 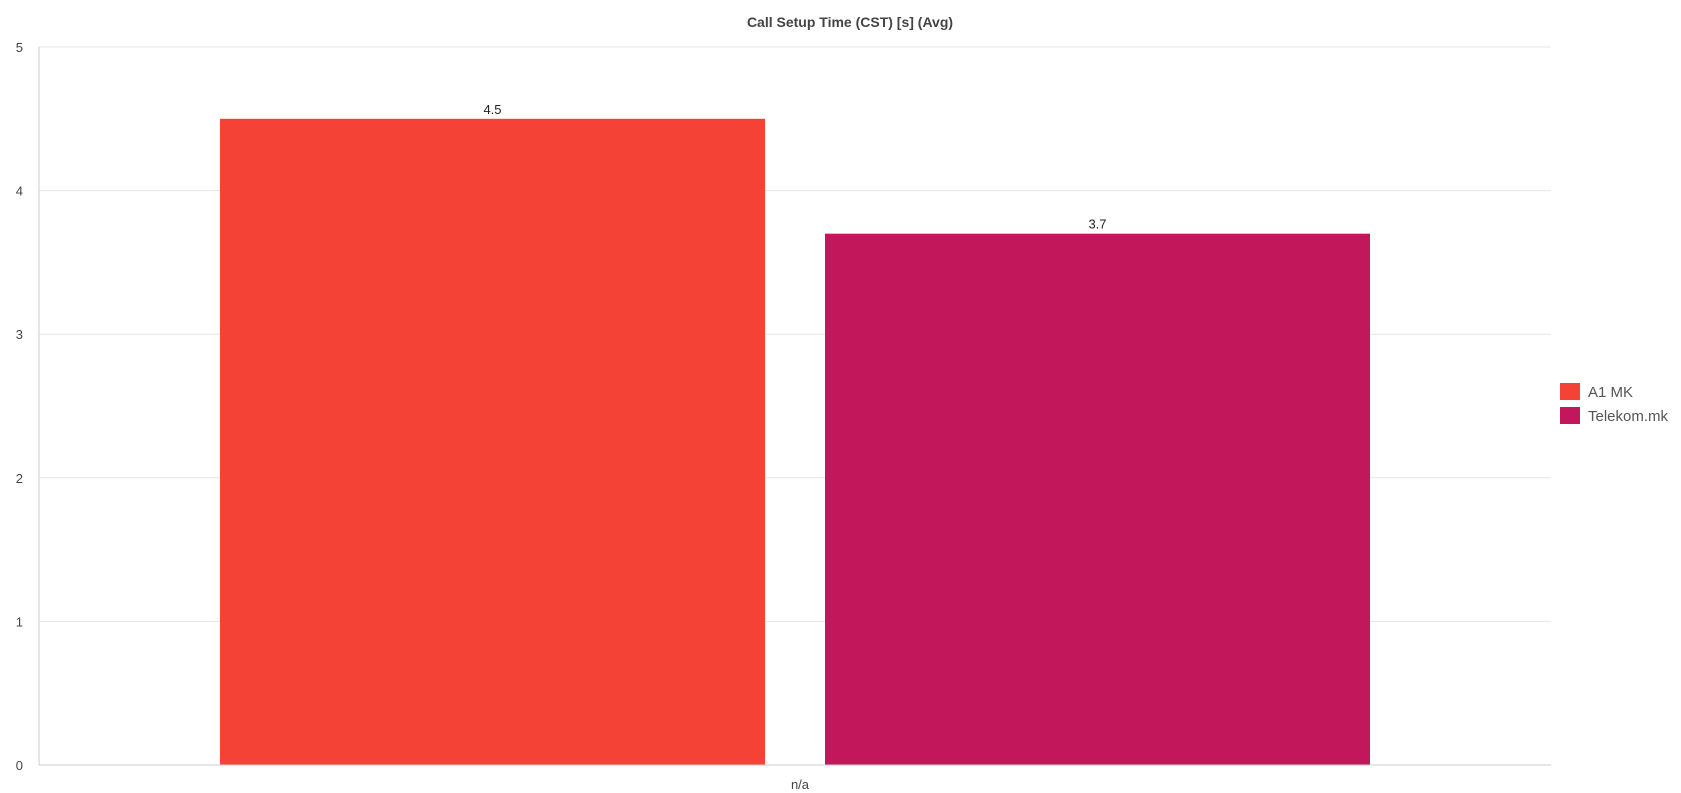 I want to click on x-category-label: n/a, so click(x=800, y=784).